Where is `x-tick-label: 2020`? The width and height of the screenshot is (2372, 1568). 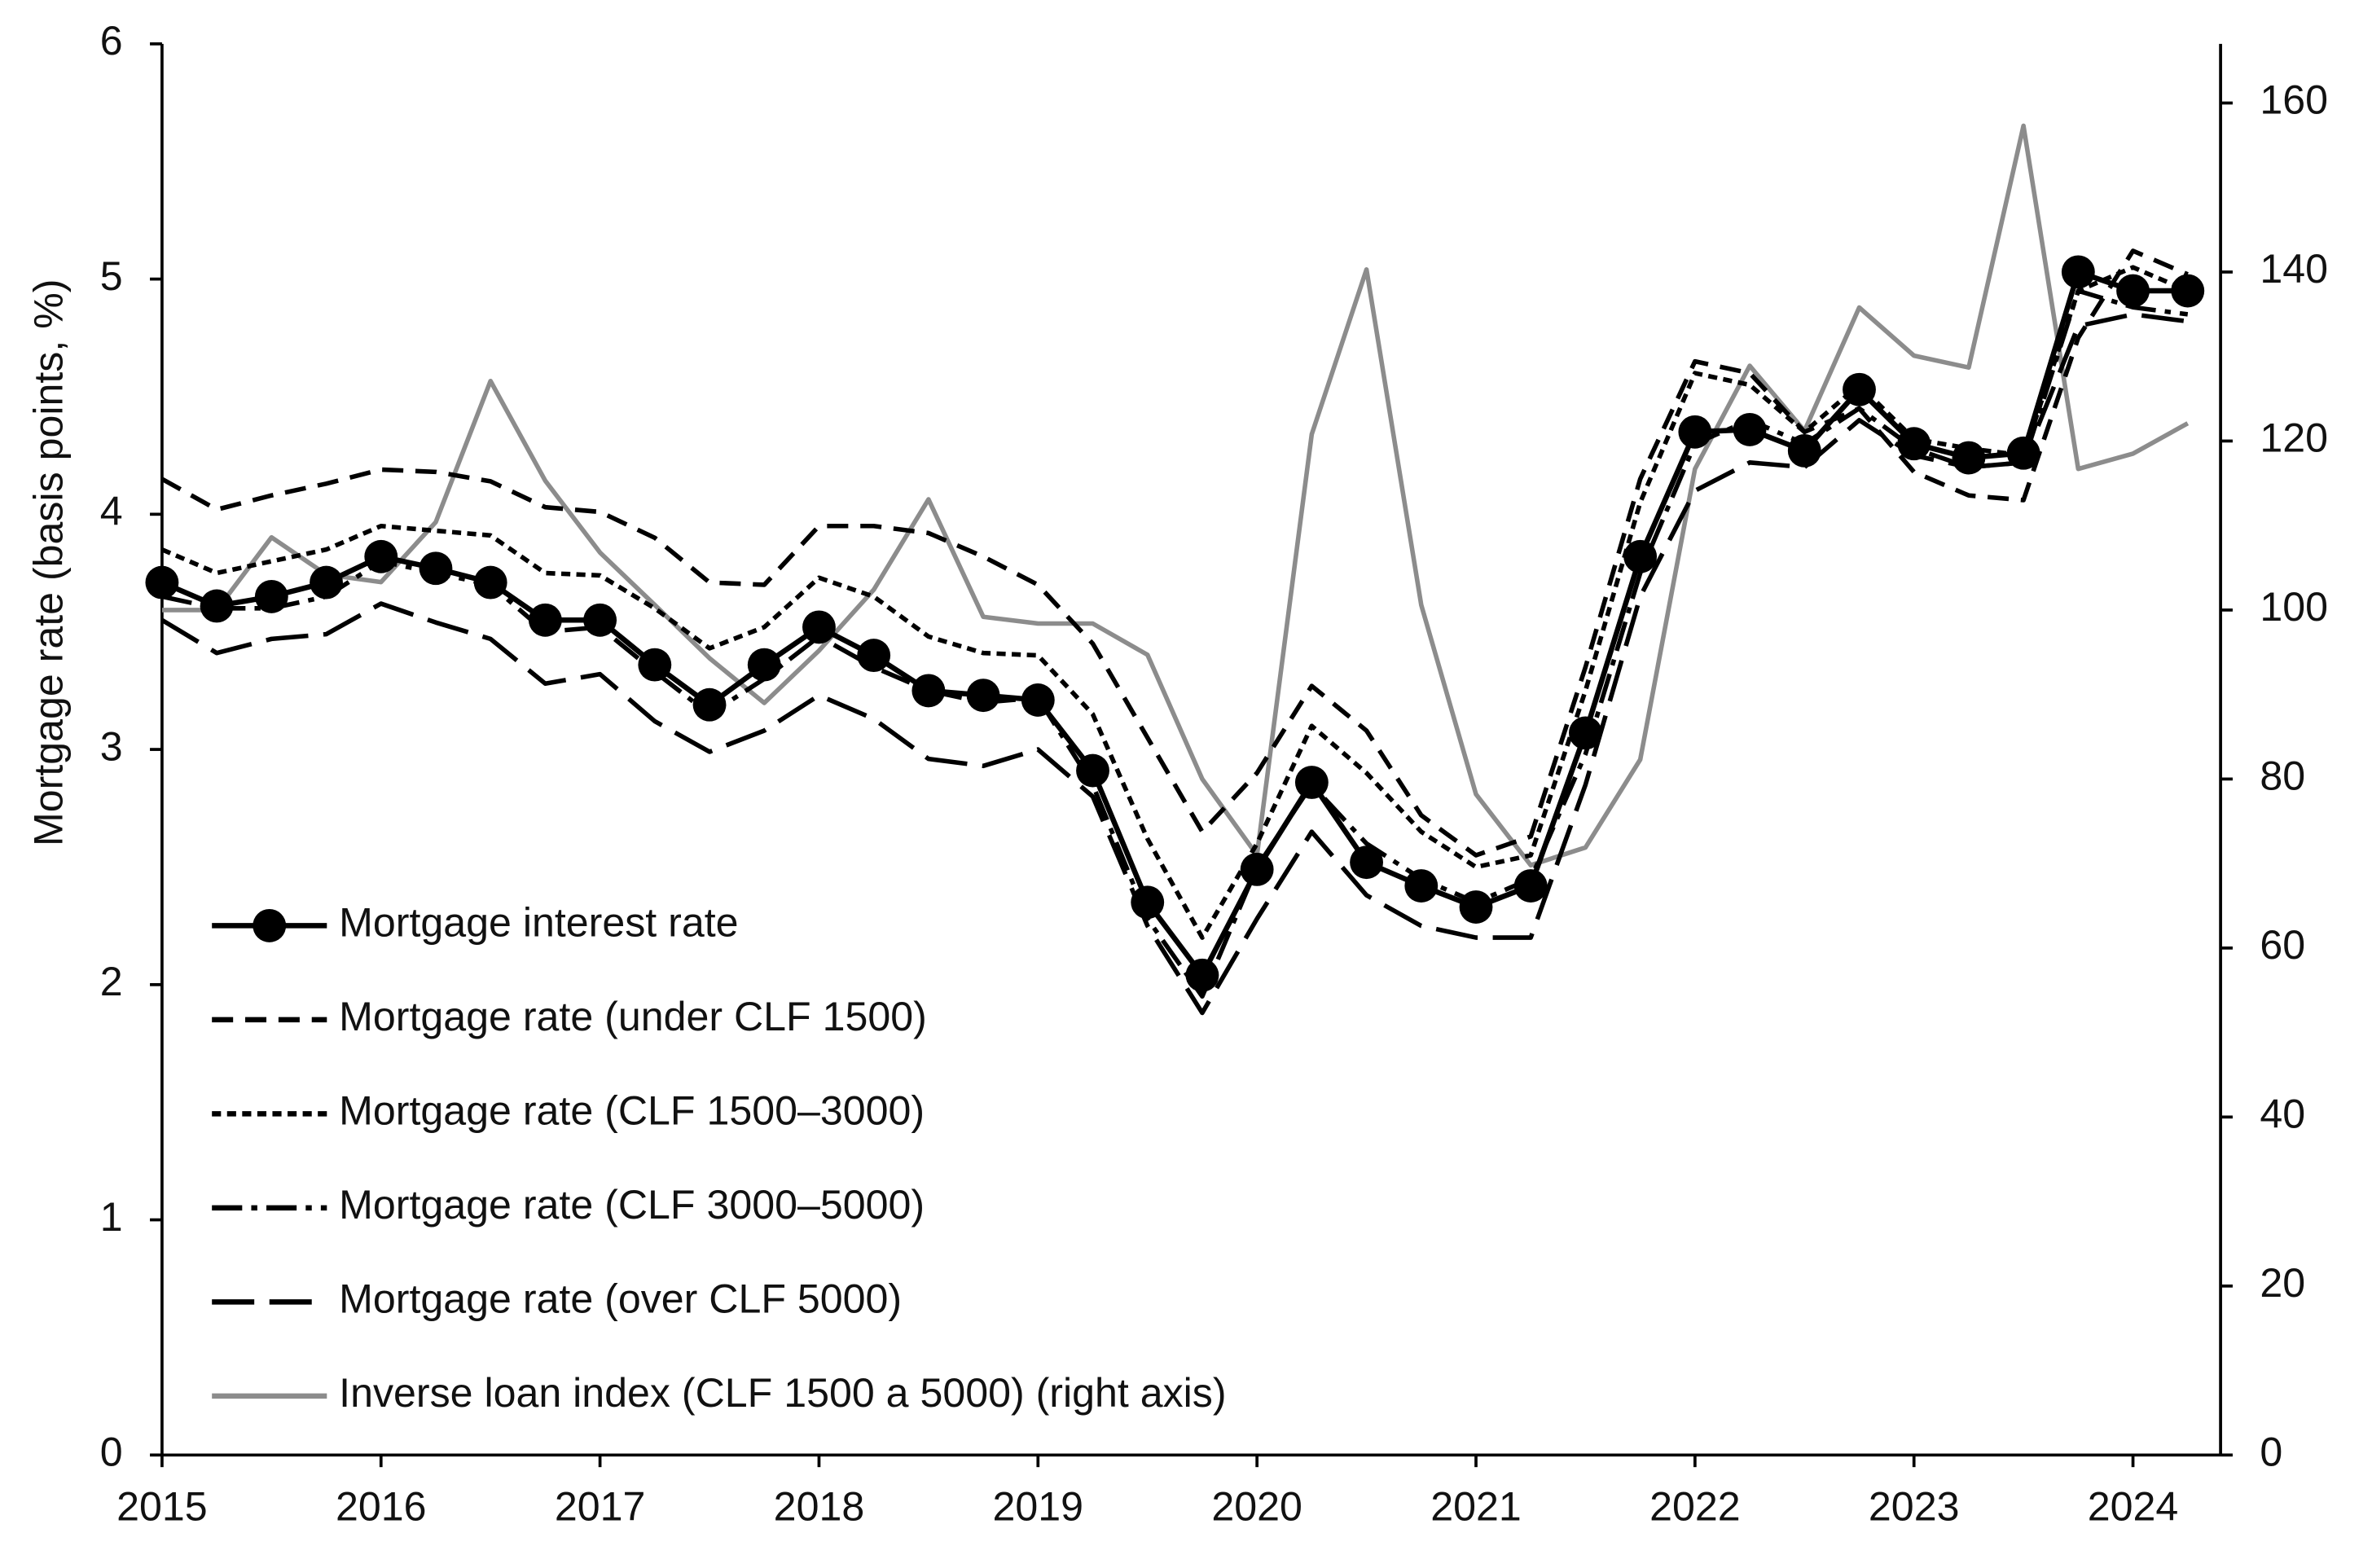 x-tick-label: 2020 is located at coordinates (1256, 1506).